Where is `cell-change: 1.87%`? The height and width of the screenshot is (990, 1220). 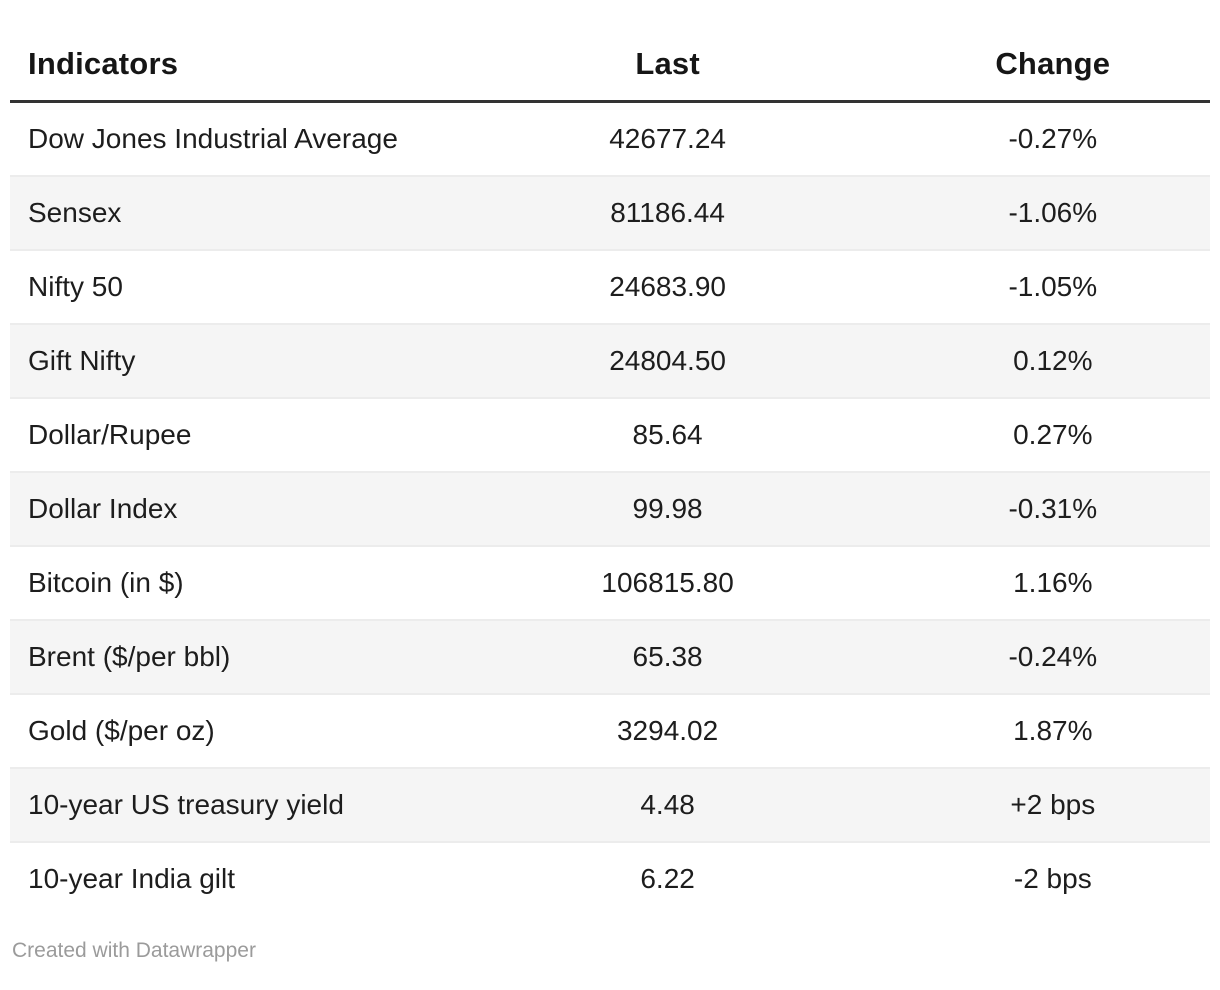 cell-change: 1.87% is located at coordinates (1053, 730).